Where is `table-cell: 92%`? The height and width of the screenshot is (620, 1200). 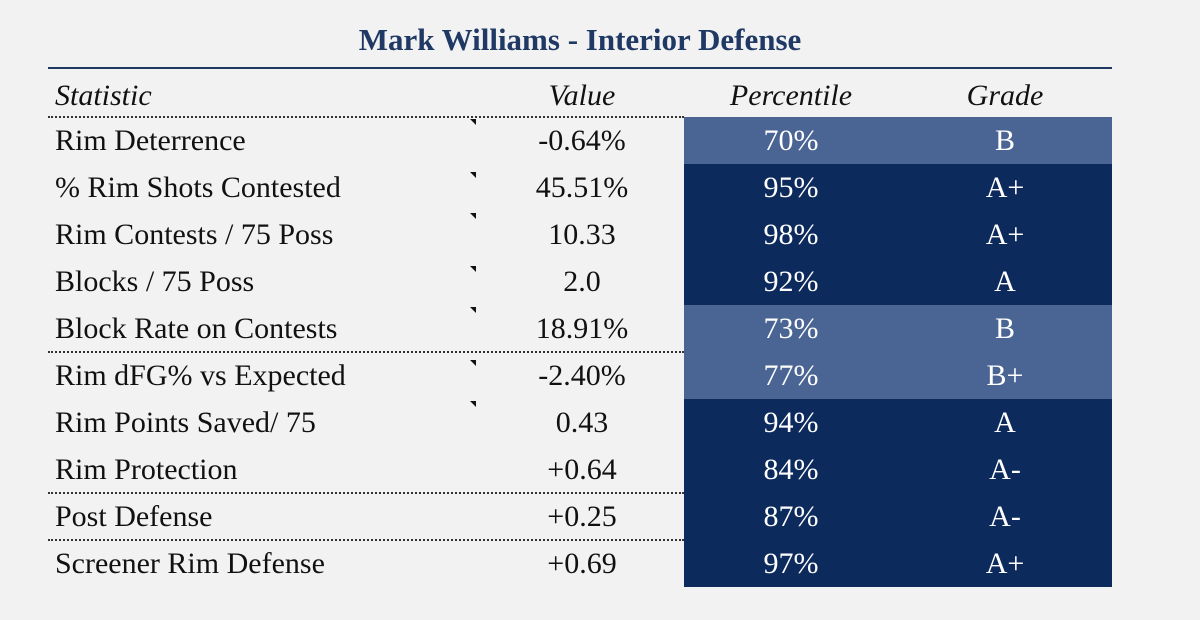 table-cell: 92% is located at coordinates (791, 281).